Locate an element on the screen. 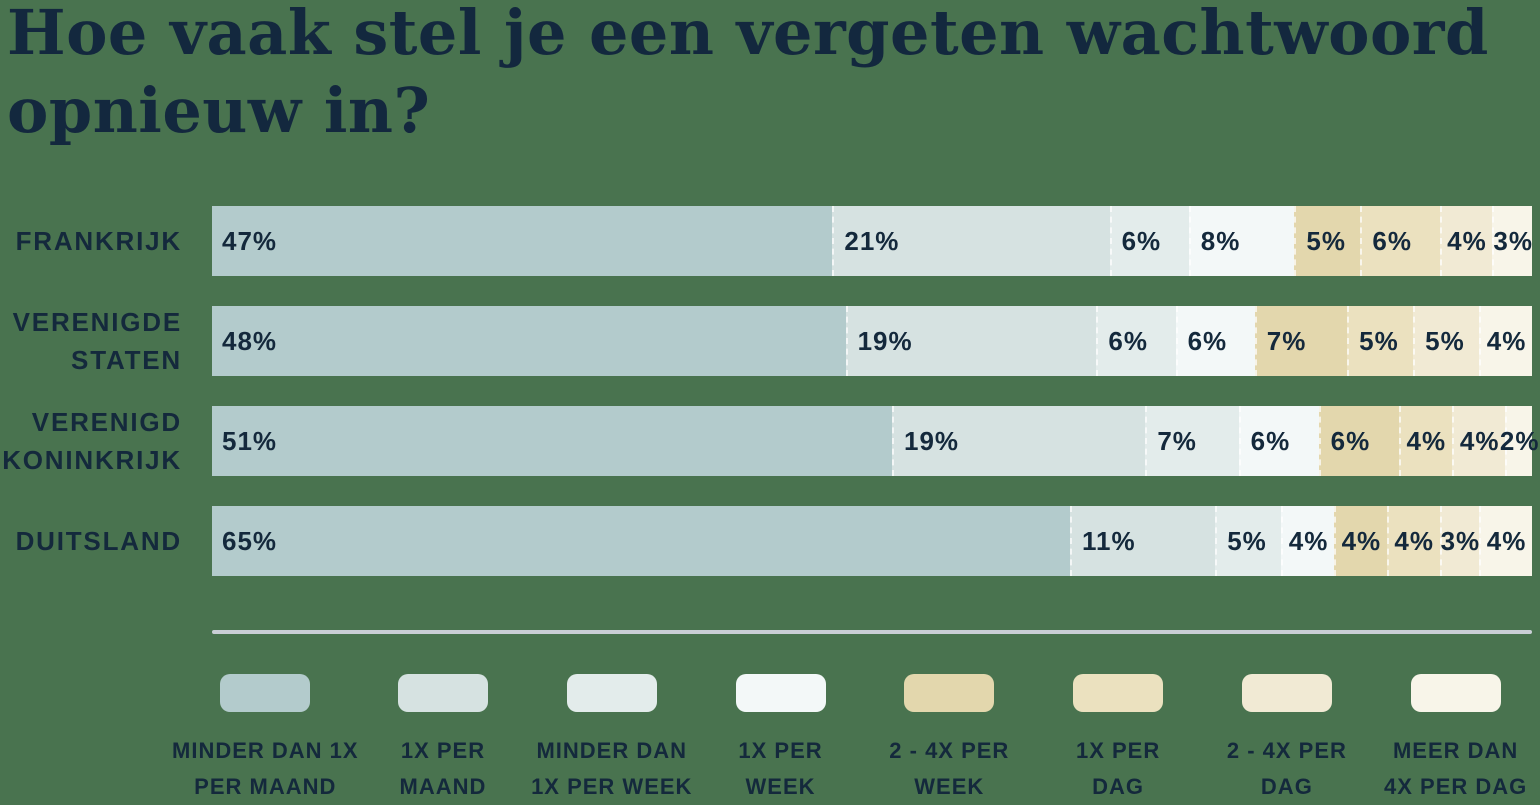 The width and height of the screenshot is (1540, 805). bar-segment-minder-dan-1x-per-week: 5% is located at coordinates (1248, 541).